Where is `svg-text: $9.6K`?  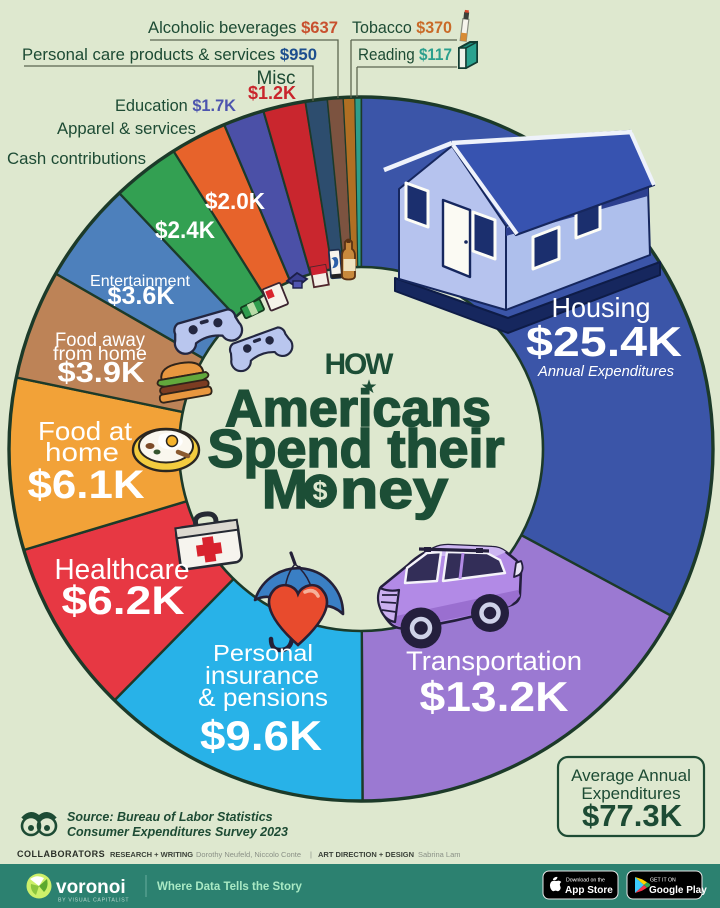
svg-text: $9.6K is located at coordinates (261, 735).